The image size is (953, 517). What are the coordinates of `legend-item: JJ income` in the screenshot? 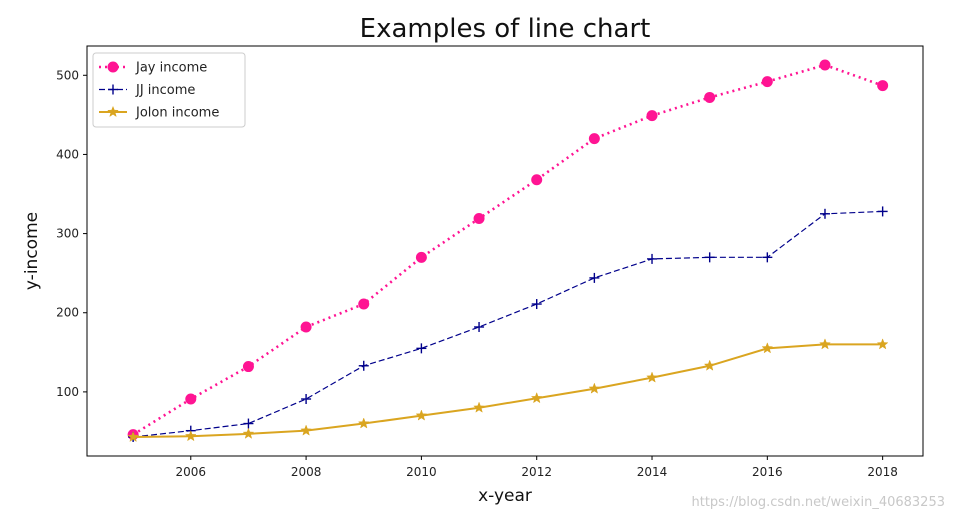 It's located at (147, 90).